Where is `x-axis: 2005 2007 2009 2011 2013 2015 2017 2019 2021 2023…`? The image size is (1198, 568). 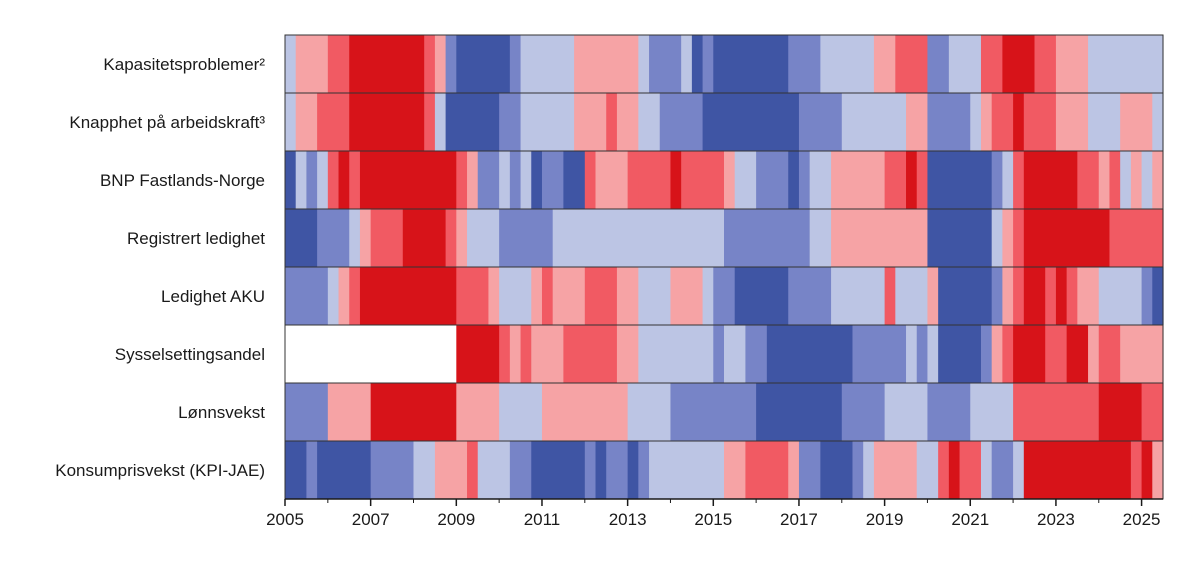
x-axis: 2005 2007 2009 2011 2013 2015 2017 2019 2021 2023… is located at coordinates (714, 513).